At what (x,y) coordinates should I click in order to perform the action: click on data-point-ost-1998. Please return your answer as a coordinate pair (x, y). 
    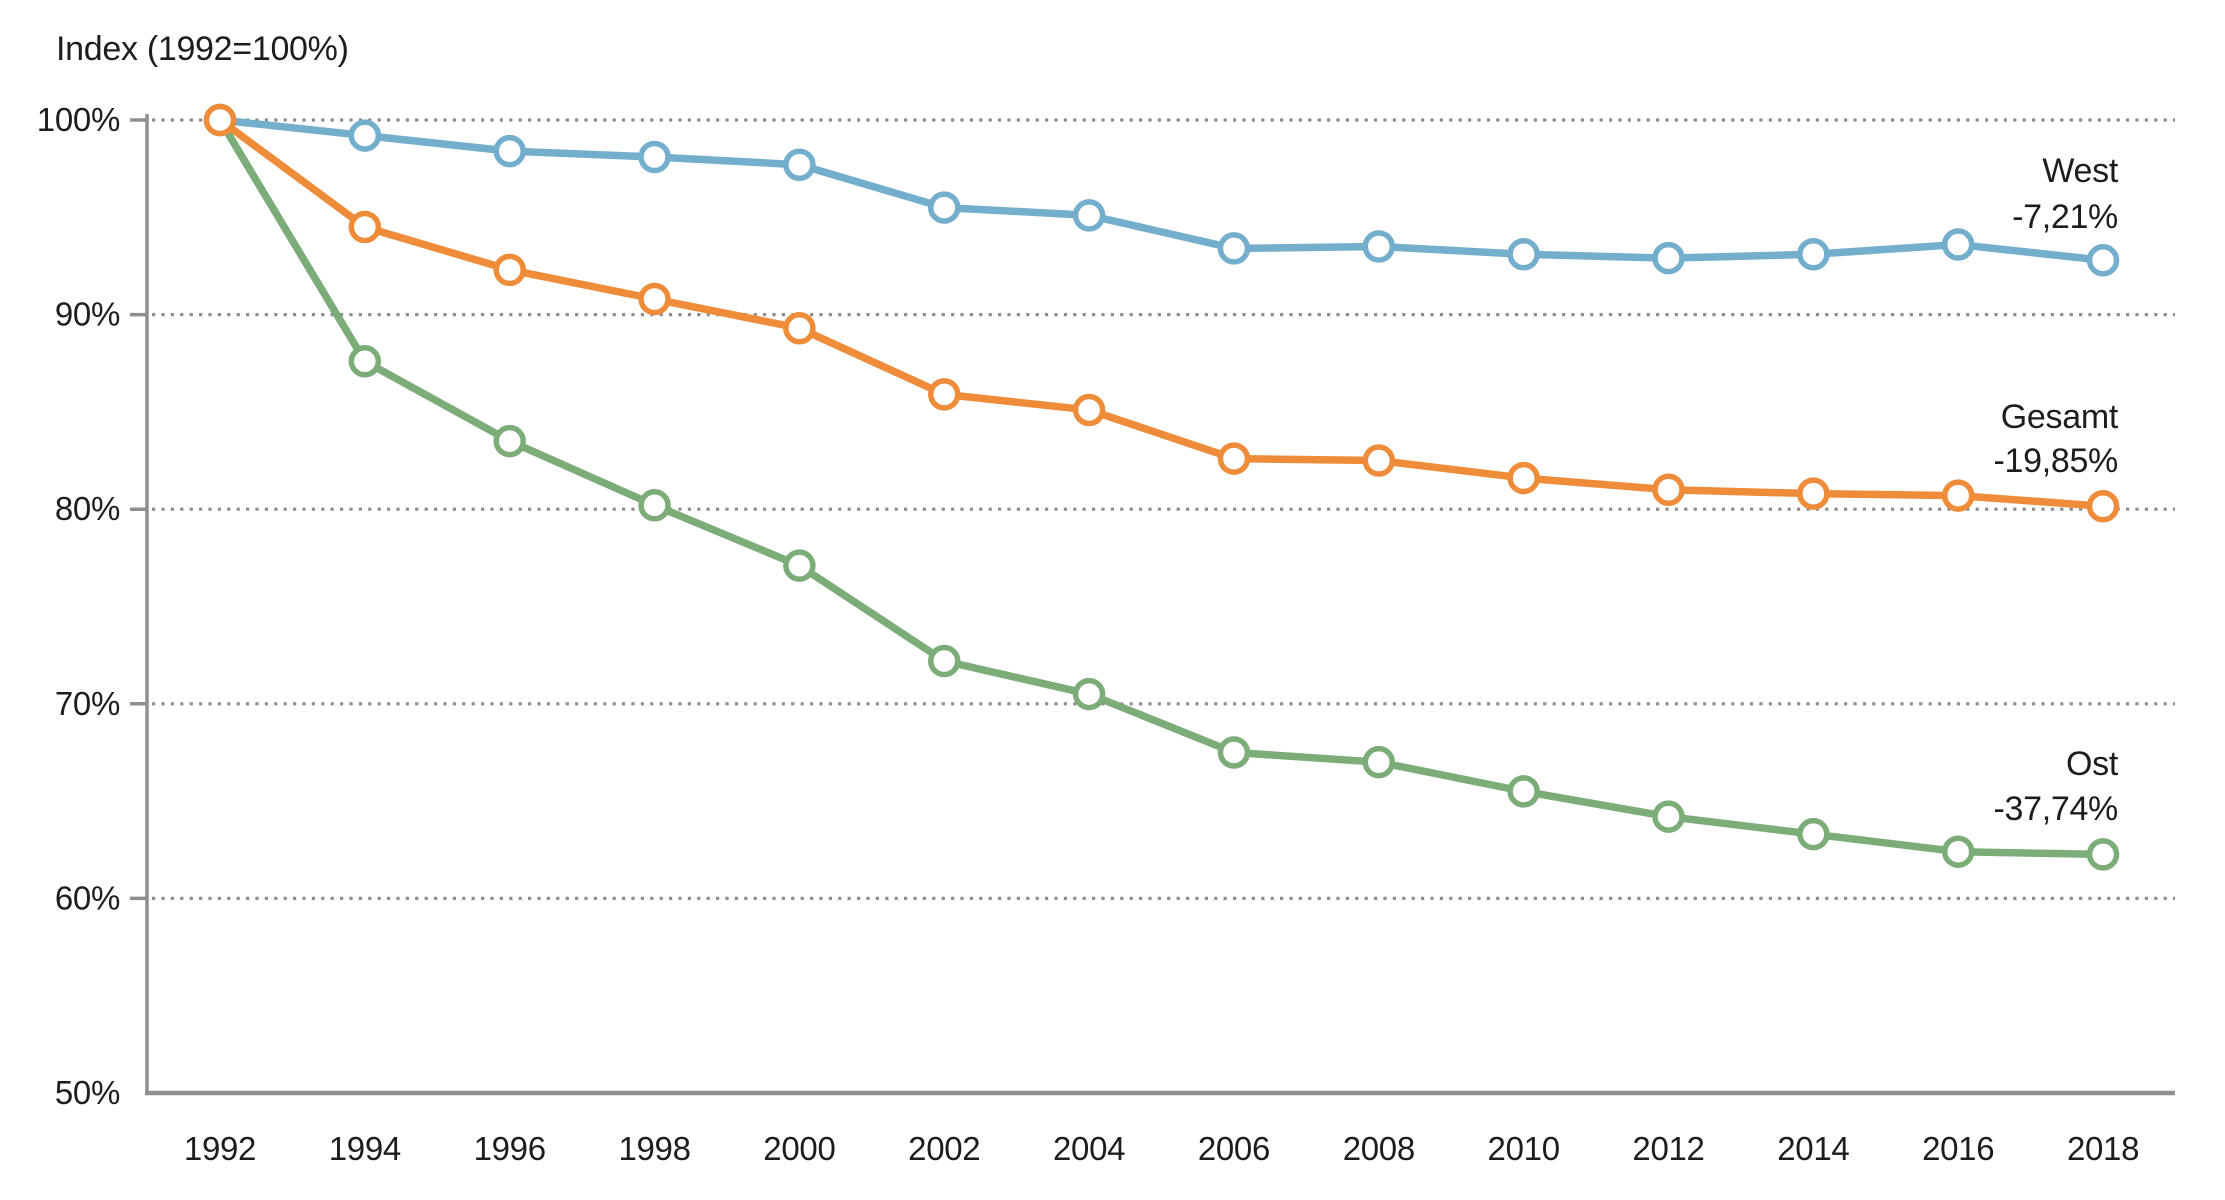
    Looking at the image, I should click on (654, 505).